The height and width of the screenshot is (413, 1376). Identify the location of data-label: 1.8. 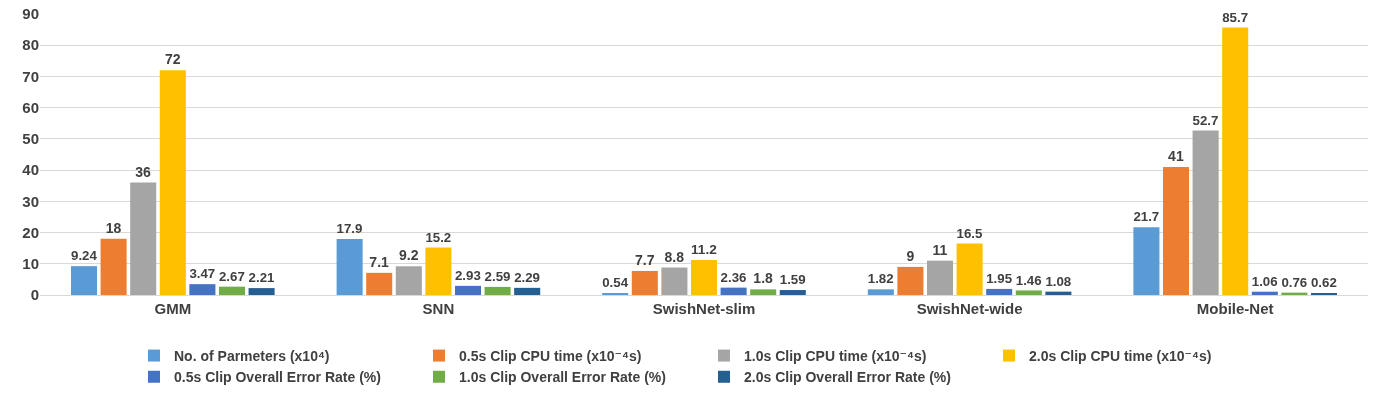
(763, 278).